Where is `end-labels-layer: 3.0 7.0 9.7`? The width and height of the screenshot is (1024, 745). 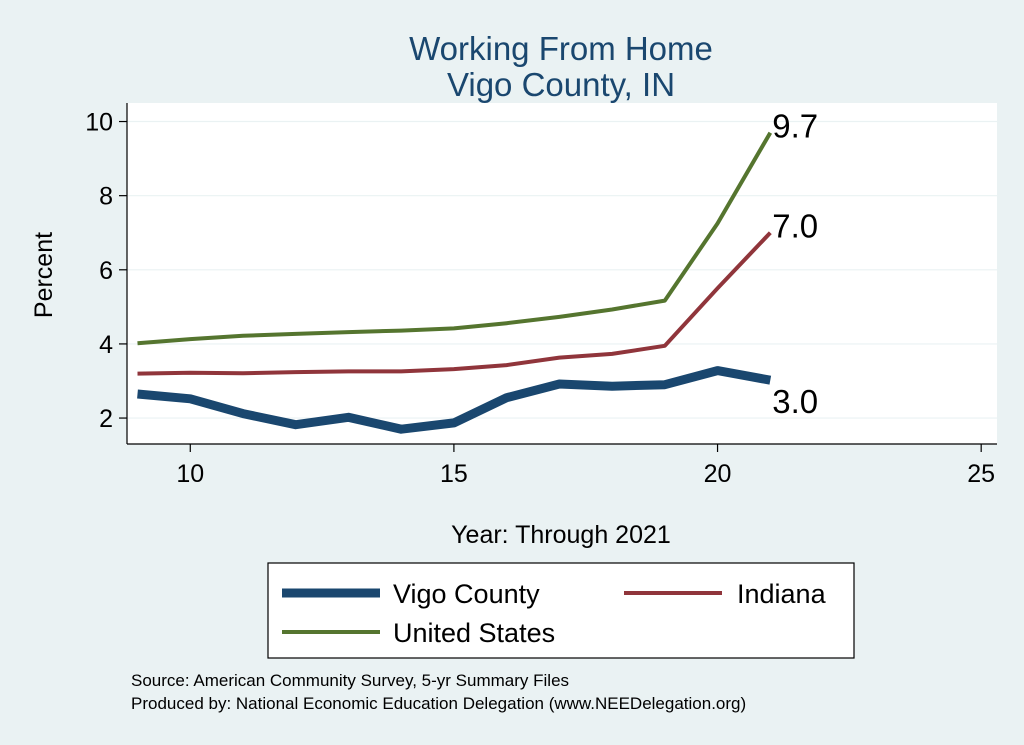
end-labels-layer: 3.0 7.0 9.7 is located at coordinates (795, 264).